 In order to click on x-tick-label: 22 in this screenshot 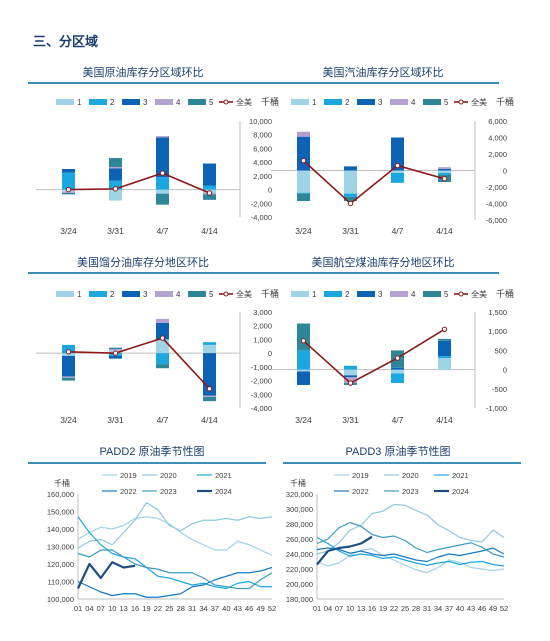, I will do `click(158, 608)`.